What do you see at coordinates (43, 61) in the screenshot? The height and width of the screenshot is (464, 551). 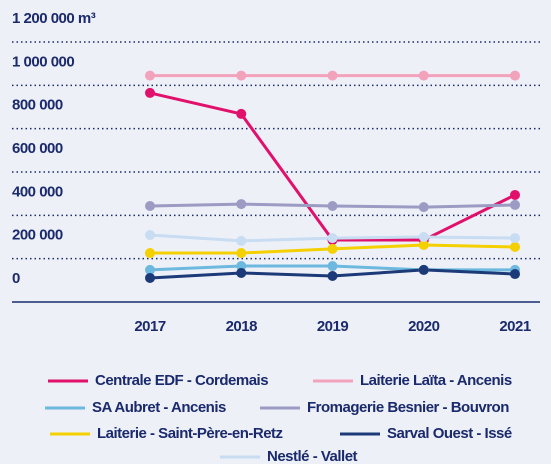 I see `y-tick-label: 1 000 000` at bounding box center [43, 61].